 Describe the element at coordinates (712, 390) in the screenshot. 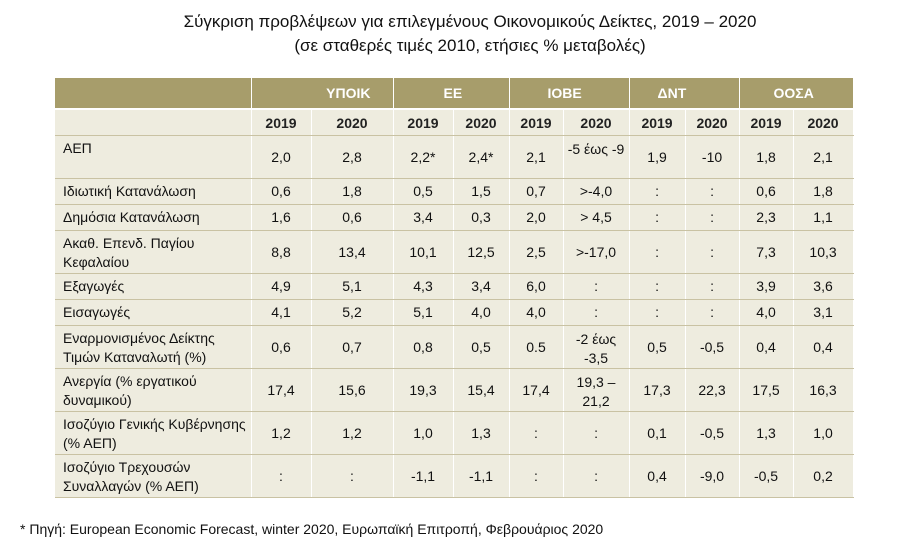

I see `value-cell: 22,3` at that location.